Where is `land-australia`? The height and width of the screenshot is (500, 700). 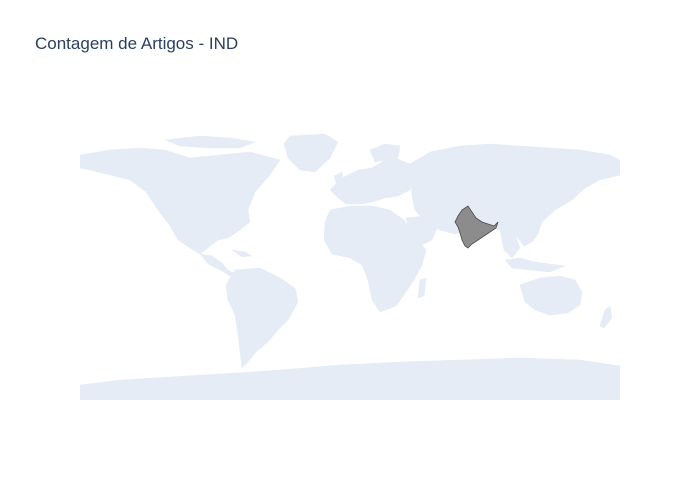 land-australia is located at coordinates (551, 295).